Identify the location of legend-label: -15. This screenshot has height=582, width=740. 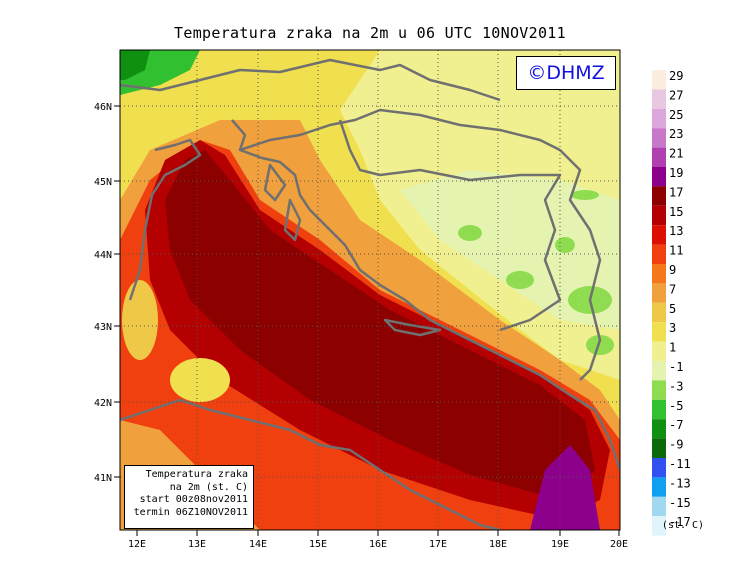
(680, 503).